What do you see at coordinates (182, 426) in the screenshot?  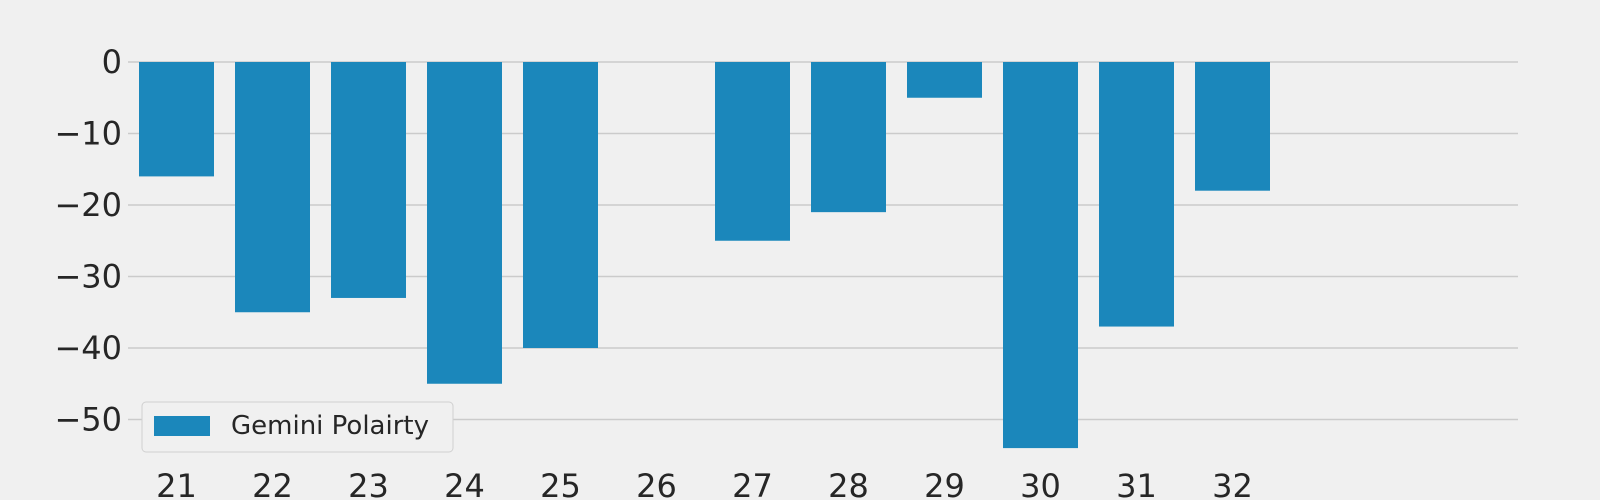 I see `legend-swatch` at bounding box center [182, 426].